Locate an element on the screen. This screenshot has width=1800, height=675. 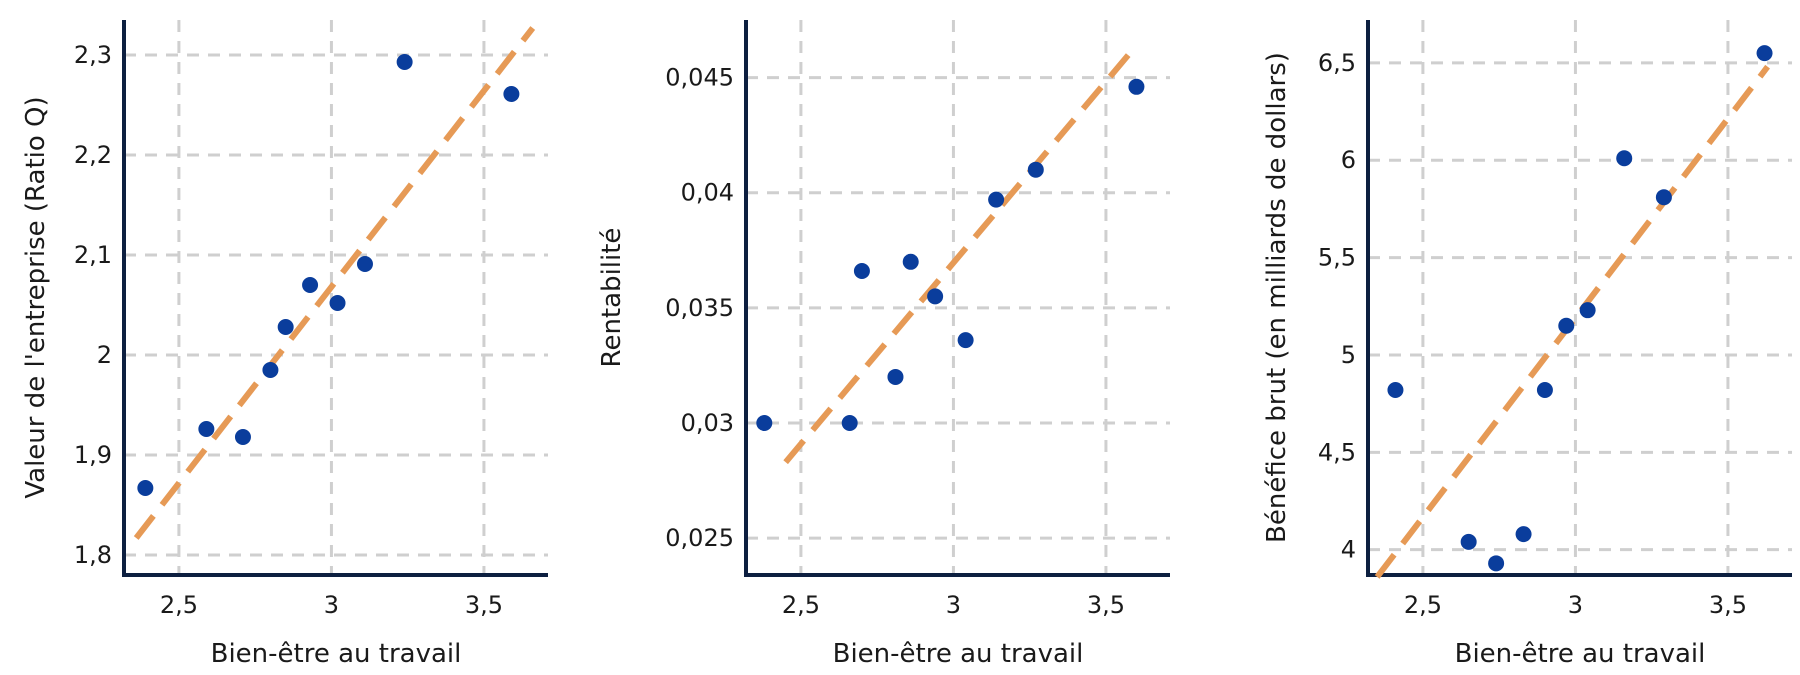
y-tick-label: 0,04 is located at coordinates (707, 193).